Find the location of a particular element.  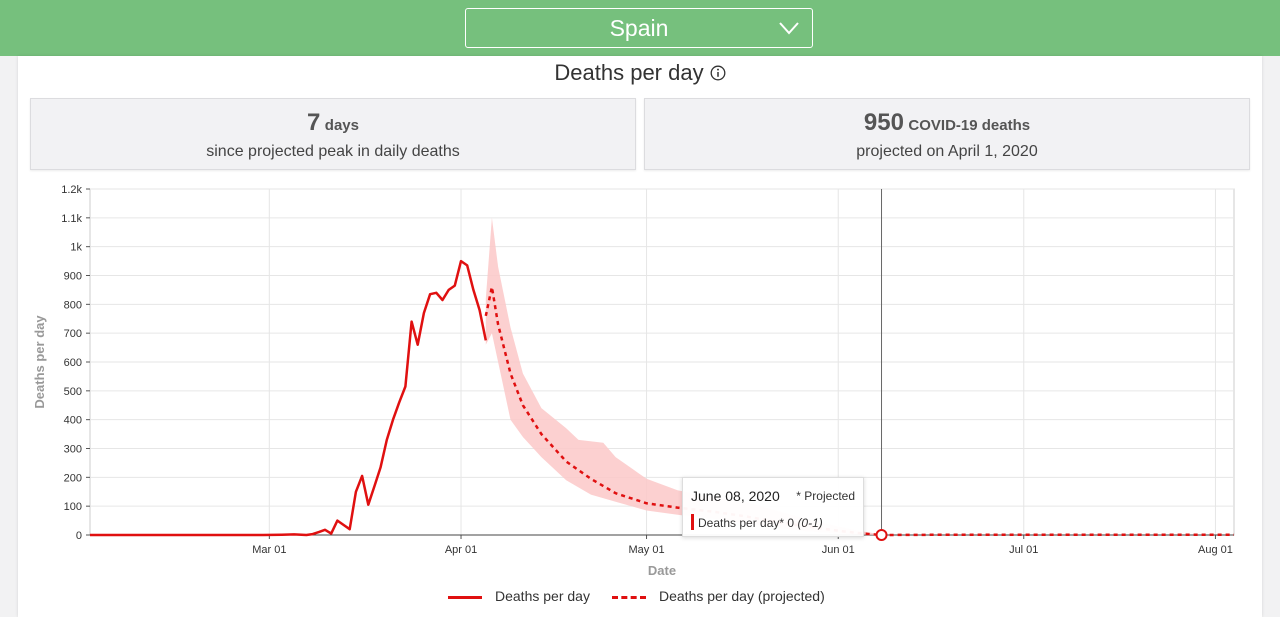

tooltip-row: Deaths per day* 0 (0-1) is located at coordinates (760, 523).